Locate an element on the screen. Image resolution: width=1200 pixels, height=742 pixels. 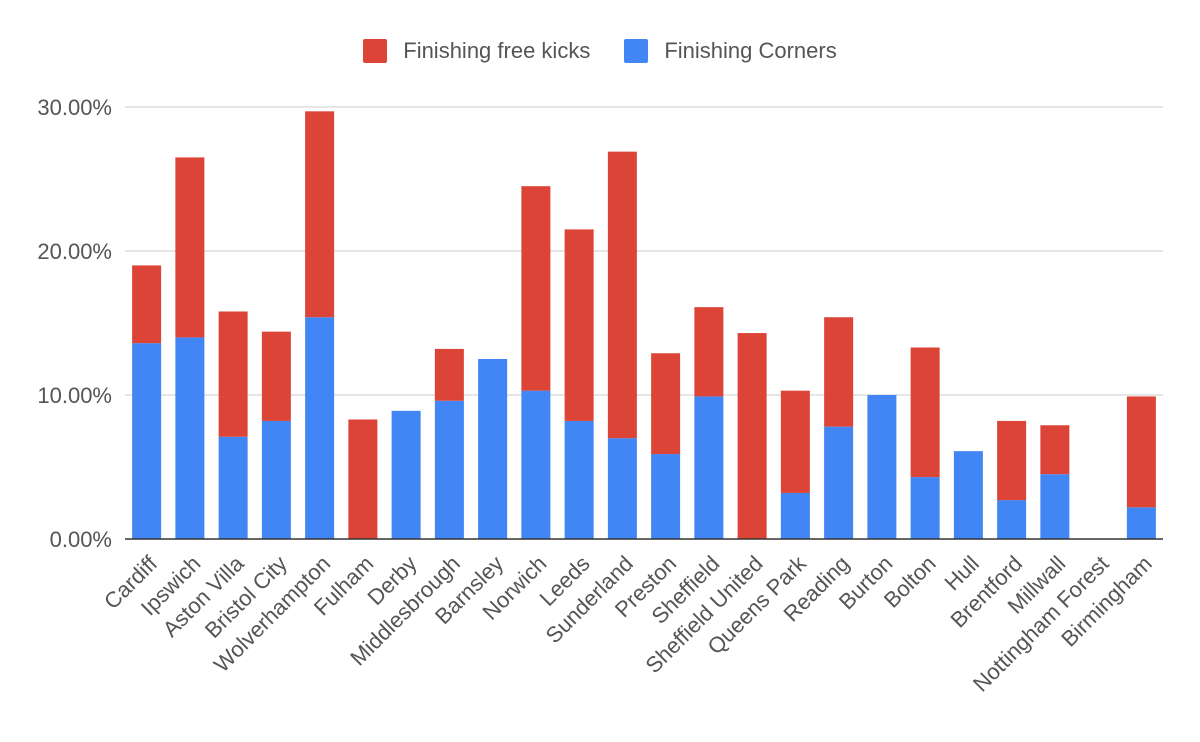
legend-item-free-kicks: Finishing free kicks is located at coordinates (476, 51).